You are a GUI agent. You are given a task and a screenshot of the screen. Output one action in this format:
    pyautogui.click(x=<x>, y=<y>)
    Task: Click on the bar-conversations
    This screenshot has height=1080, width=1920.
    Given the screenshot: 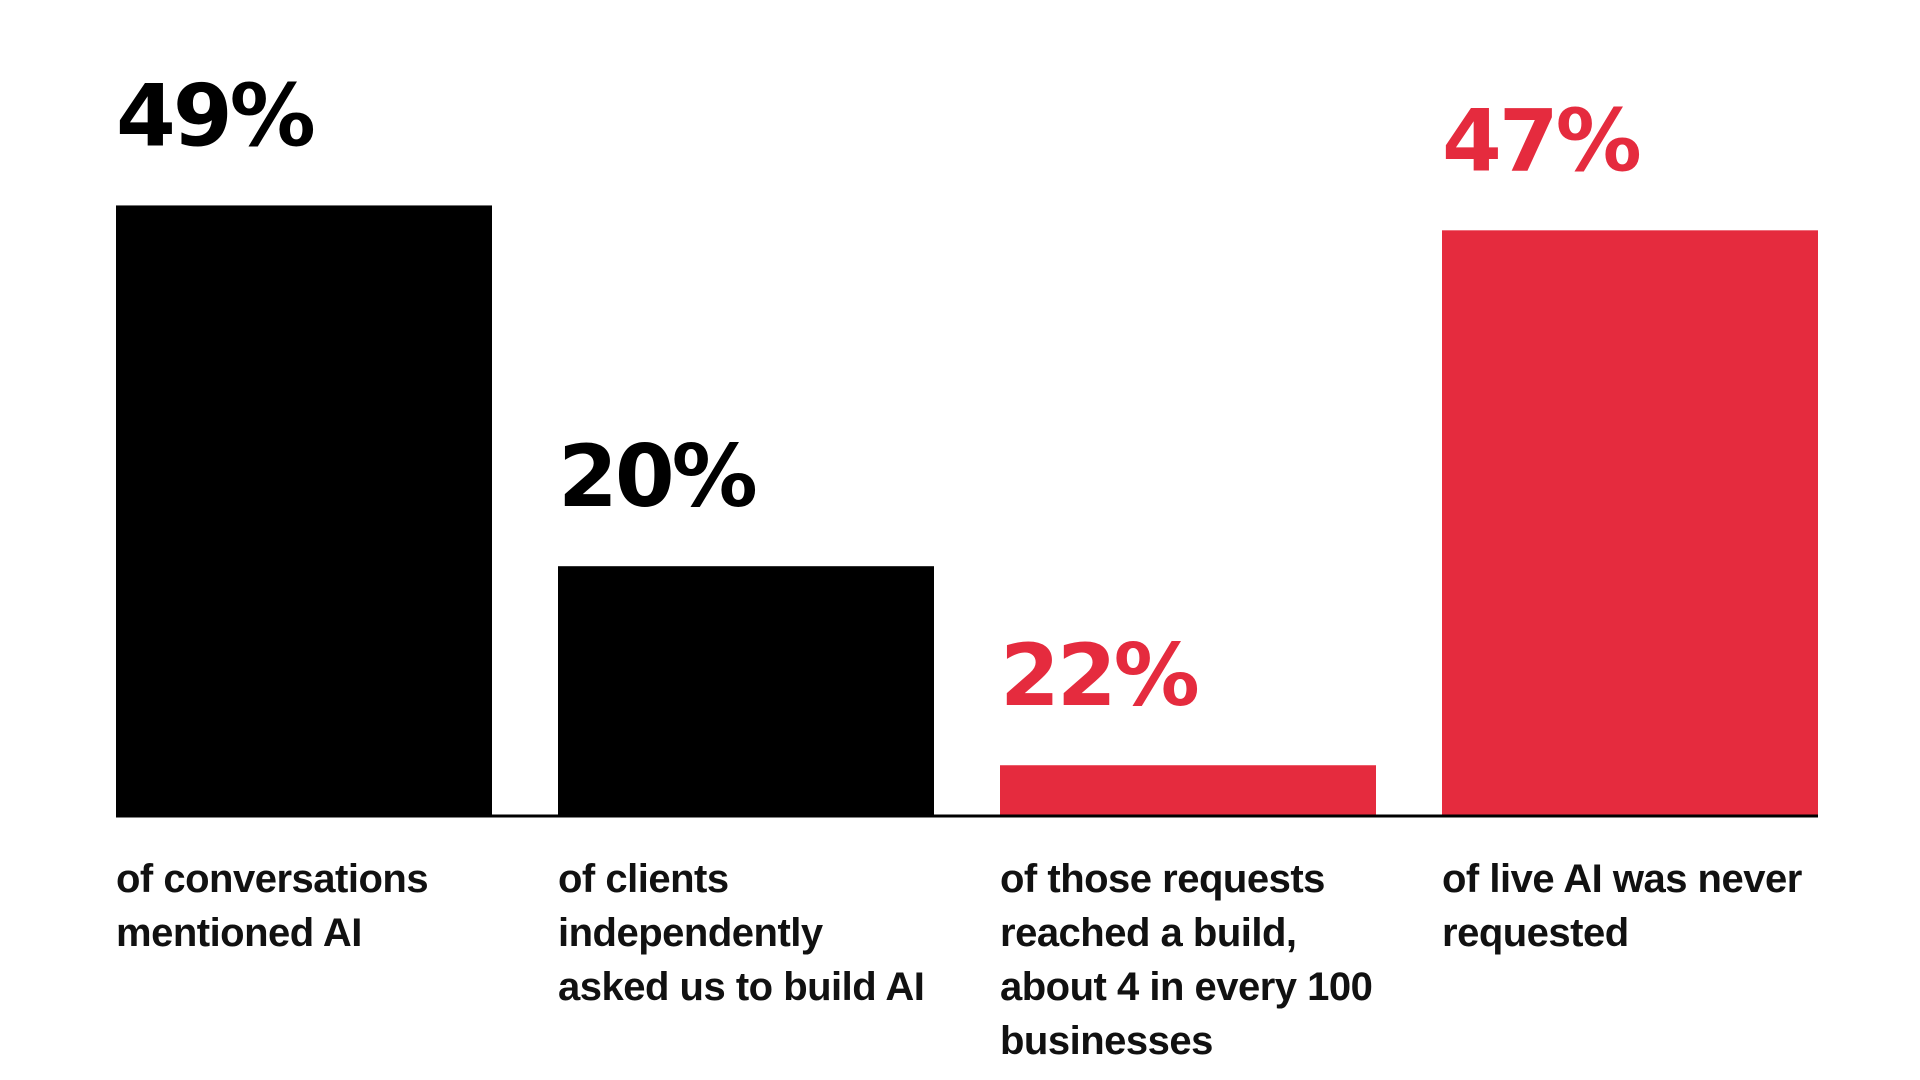 What is the action you would take?
    pyautogui.click(x=304, y=510)
    